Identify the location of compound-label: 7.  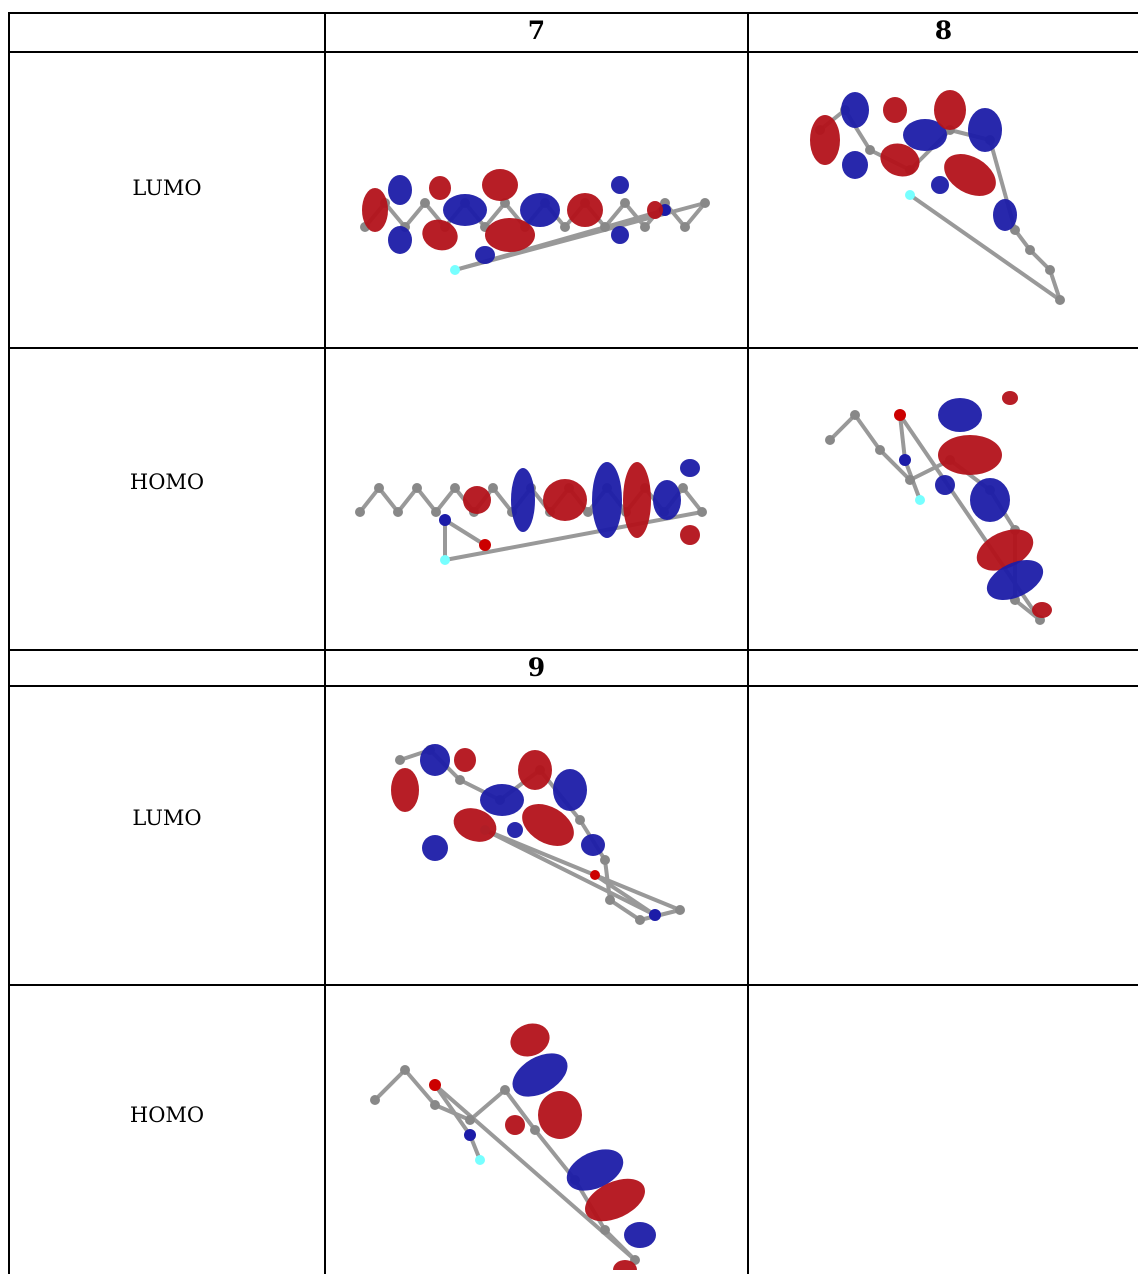
(536, 30).